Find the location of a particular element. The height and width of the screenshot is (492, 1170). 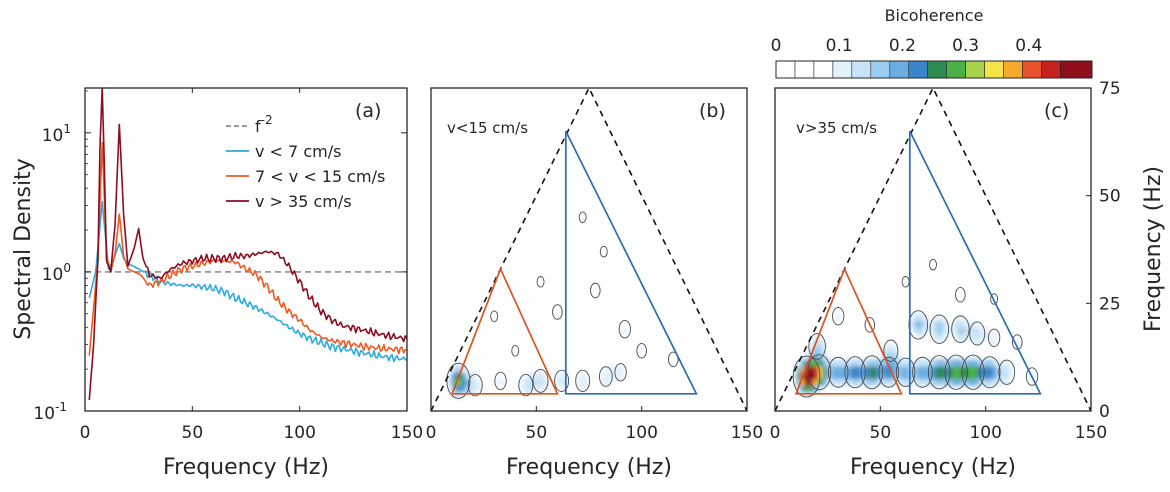

bicoherence-fill-c is located at coordinates (914, 356).